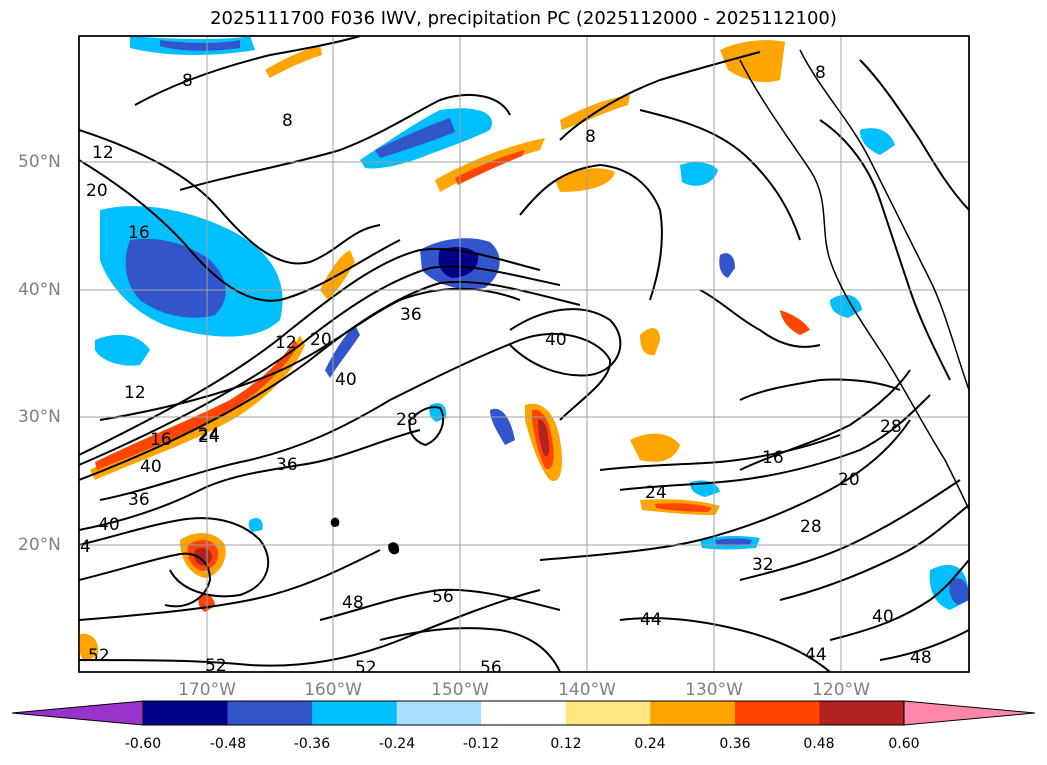 This screenshot has width=1047, height=765. What do you see at coordinates (333, 690) in the screenshot?
I see `lon-label: 160°W` at bounding box center [333, 690].